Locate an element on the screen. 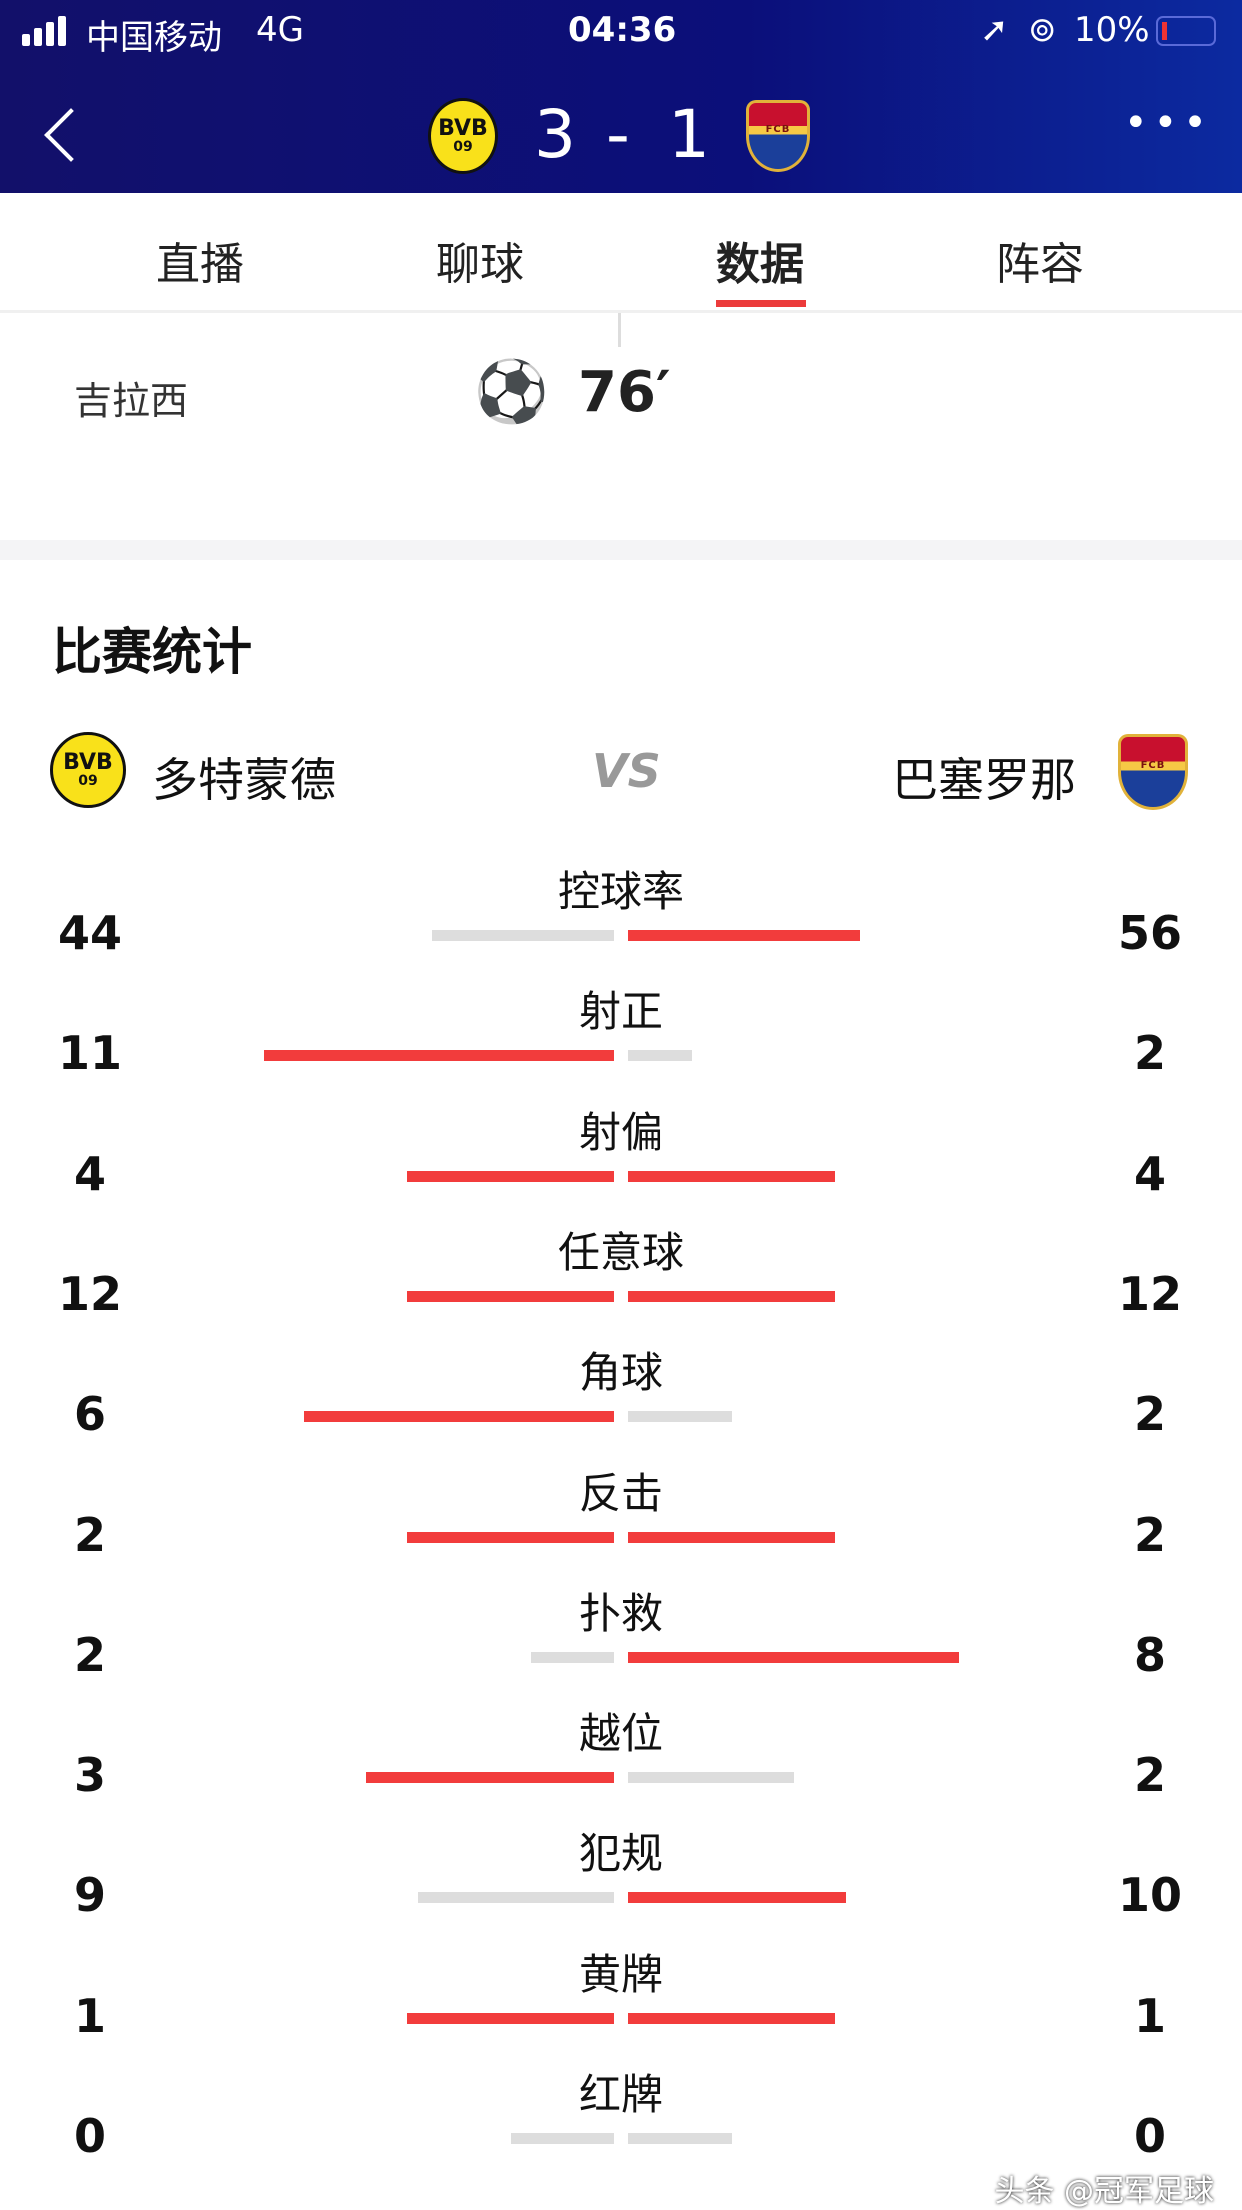 The width and height of the screenshot is (1242, 2210). home-score: 3 is located at coordinates (555, 134).